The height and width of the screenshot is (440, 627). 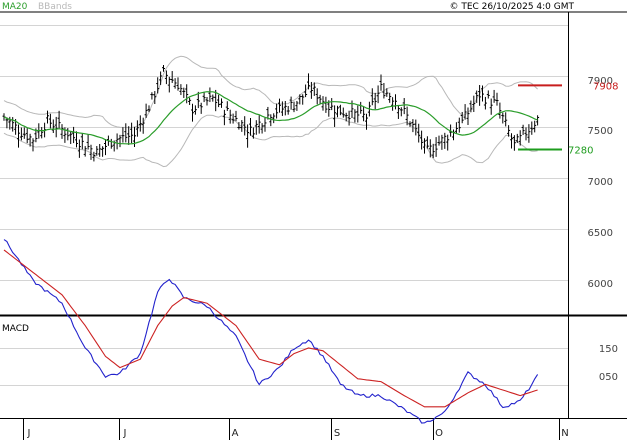 I want to click on x-axis-tick-label: N, so click(x=564, y=433).